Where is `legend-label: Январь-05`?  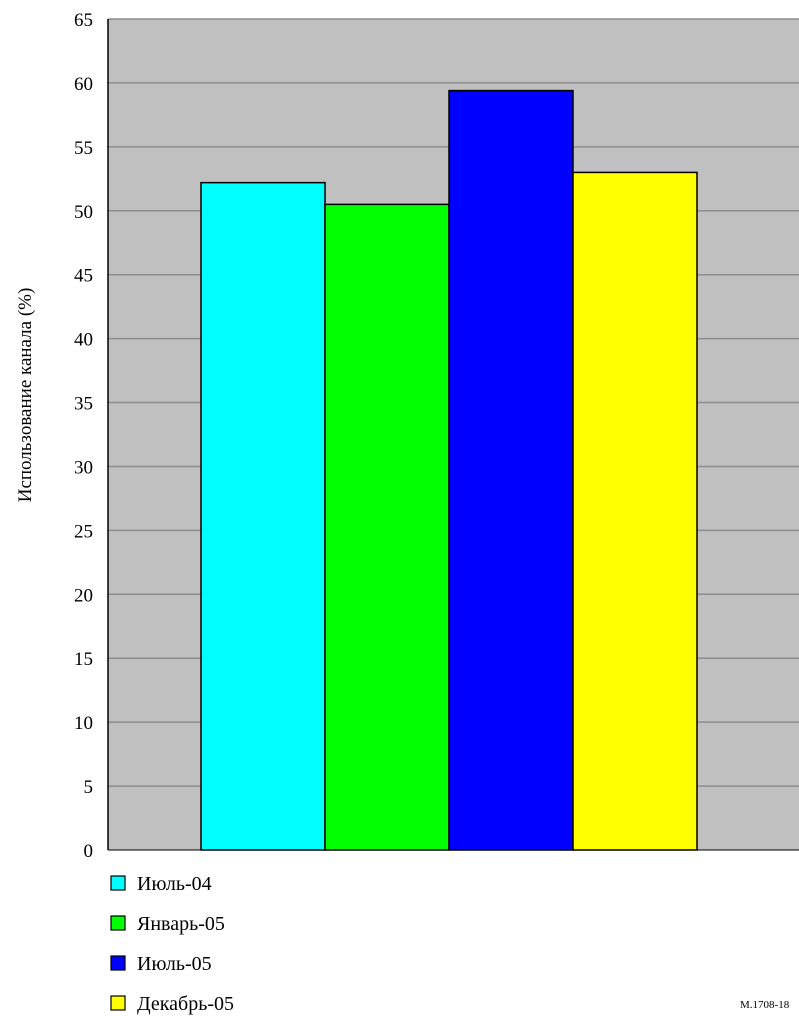
legend-label: Январь-05 is located at coordinates (181, 924).